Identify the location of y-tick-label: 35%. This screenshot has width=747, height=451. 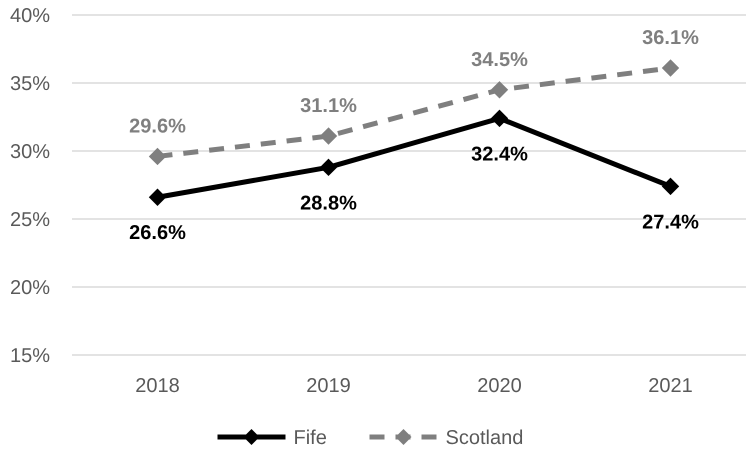
(30, 84).